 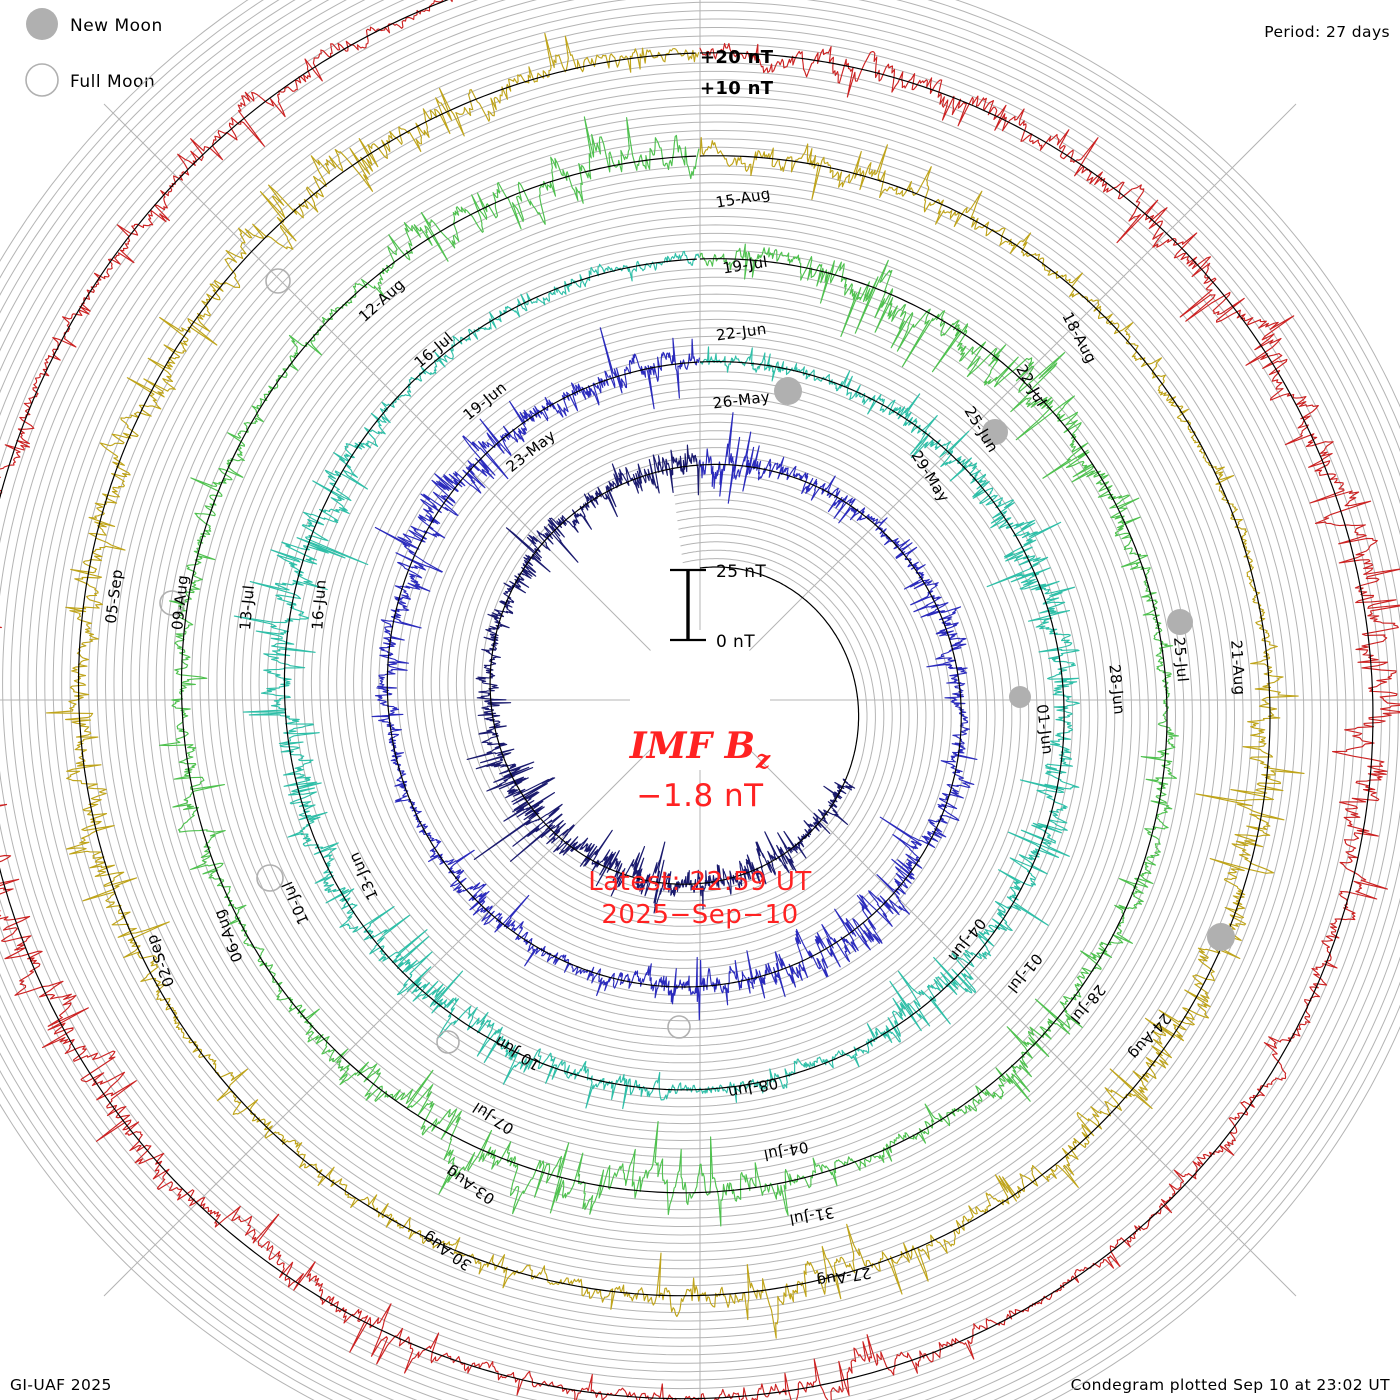 What do you see at coordinates (517, 1053) in the screenshot?
I see `date-tick-label-10-jun: 10-Jun` at bounding box center [517, 1053].